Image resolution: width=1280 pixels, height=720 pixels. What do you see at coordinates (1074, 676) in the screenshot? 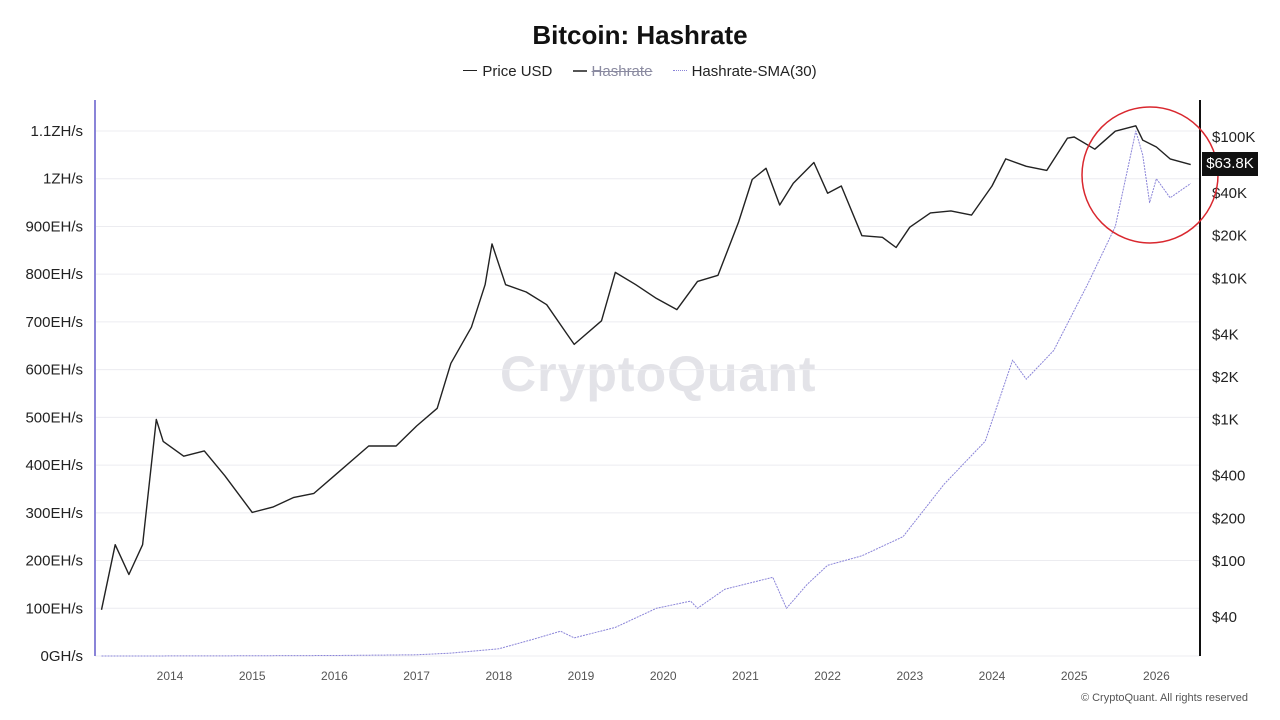
I see `x-axis-tick-label: 2025` at bounding box center [1074, 676].